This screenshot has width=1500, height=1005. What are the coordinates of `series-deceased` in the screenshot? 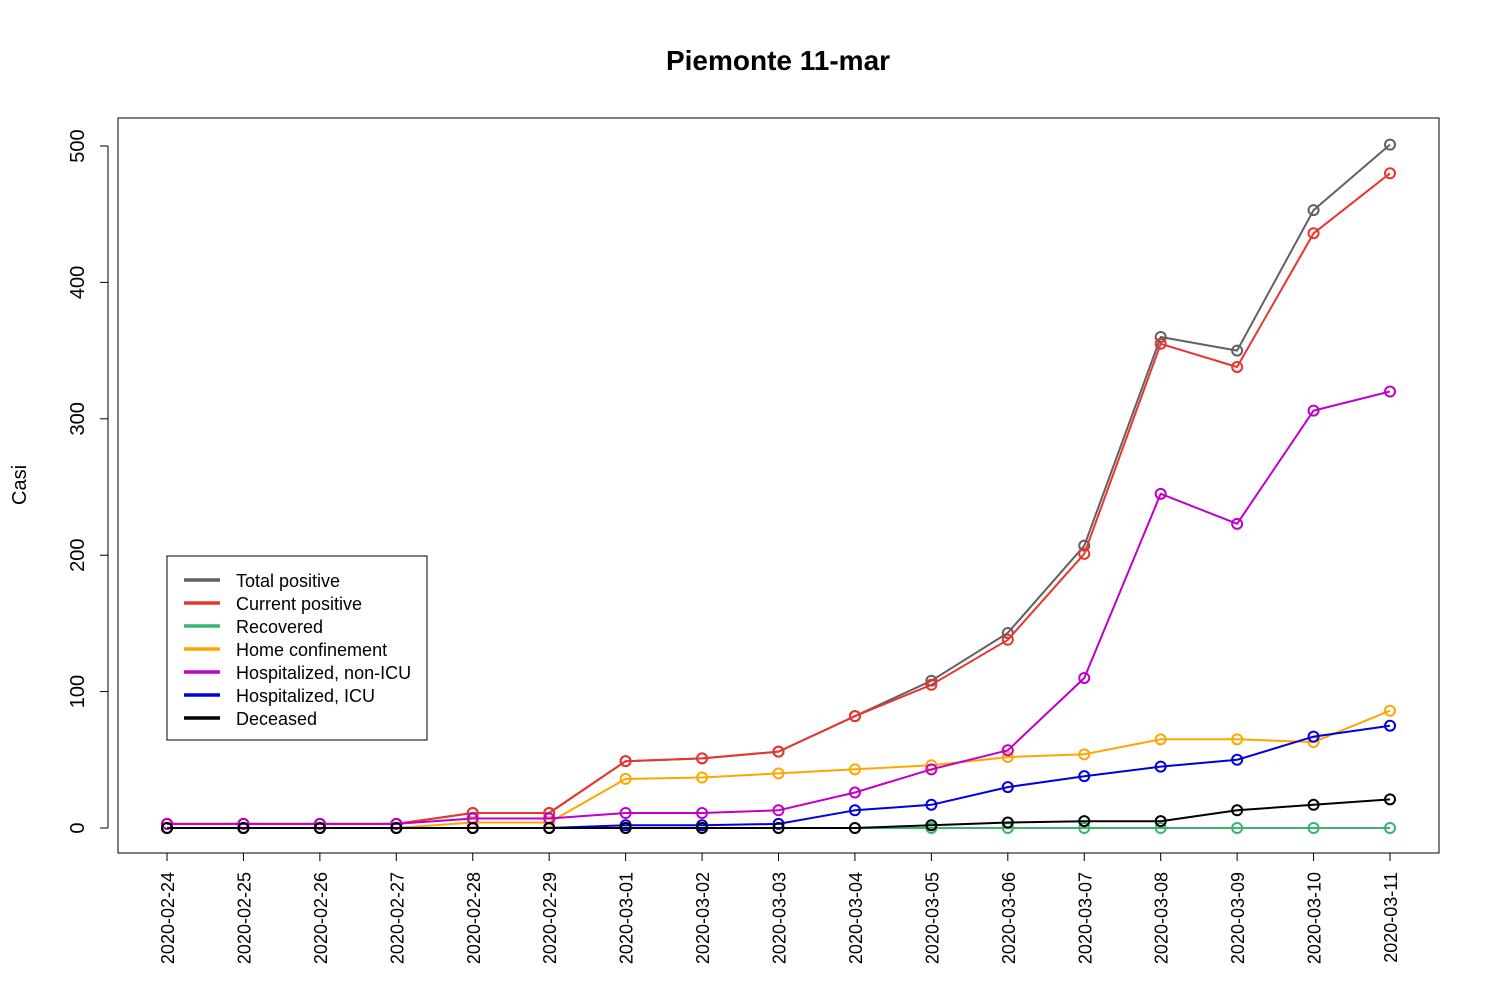 It's located at (778, 813).